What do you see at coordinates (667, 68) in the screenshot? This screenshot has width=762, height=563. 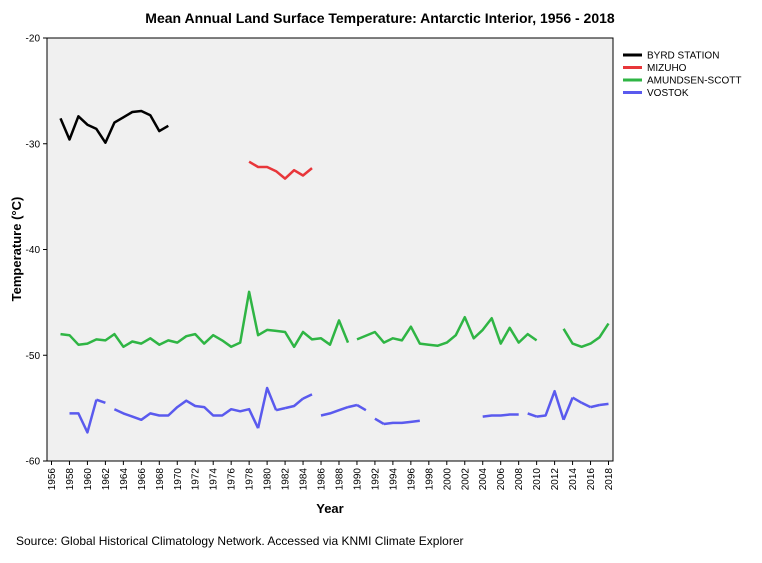 I see `legend-label: MIZUHO` at bounding box center [667, 68].